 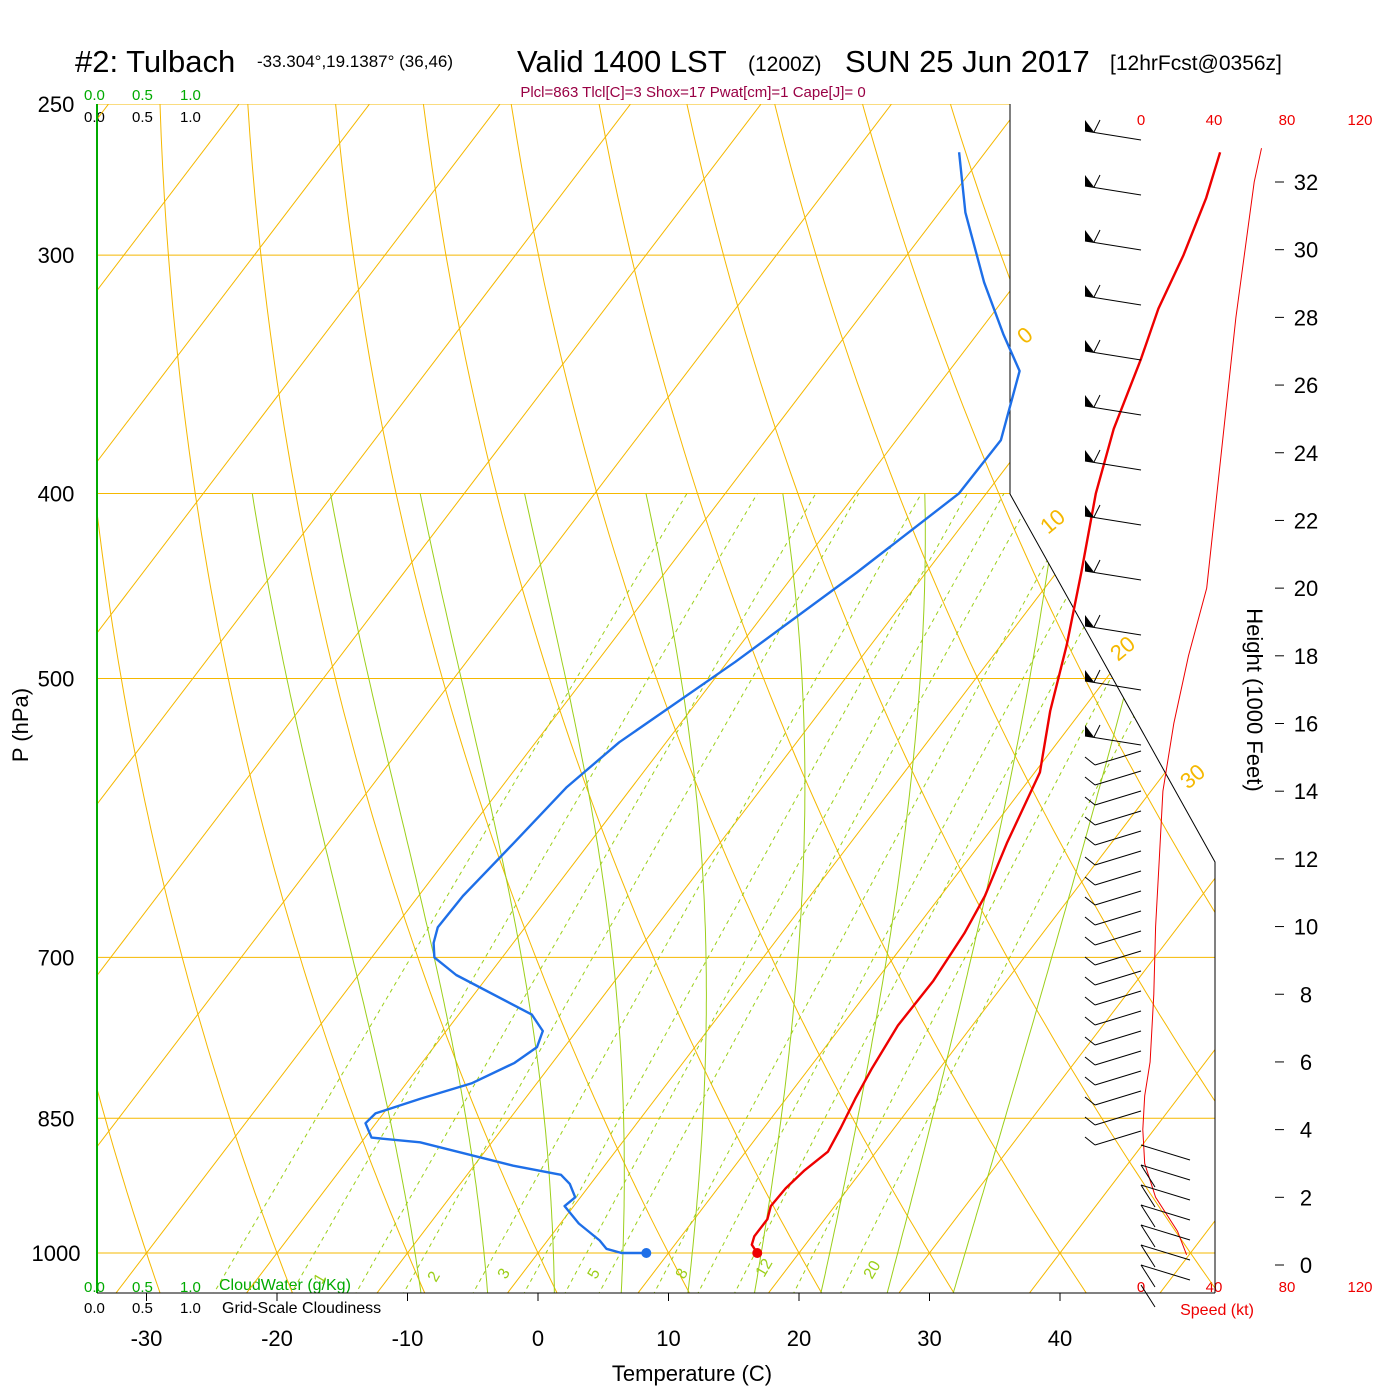 I want to click on x-tick-label: -20, so click(x=277, y=1338).